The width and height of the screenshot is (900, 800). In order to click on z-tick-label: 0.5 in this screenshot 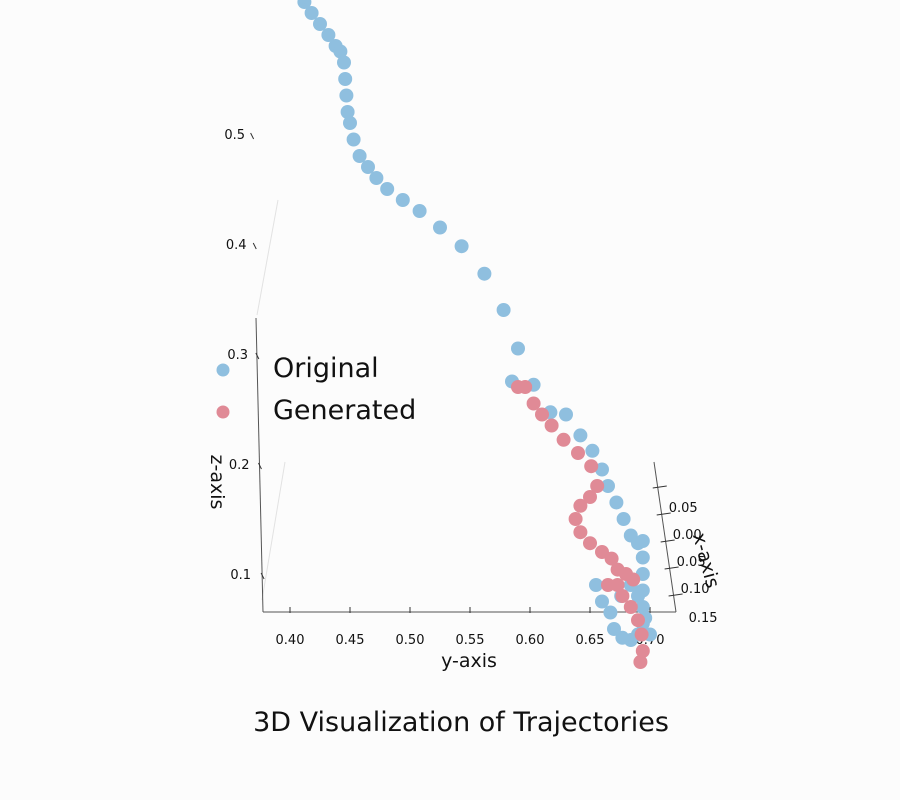, I will do `click(234, 135)`.